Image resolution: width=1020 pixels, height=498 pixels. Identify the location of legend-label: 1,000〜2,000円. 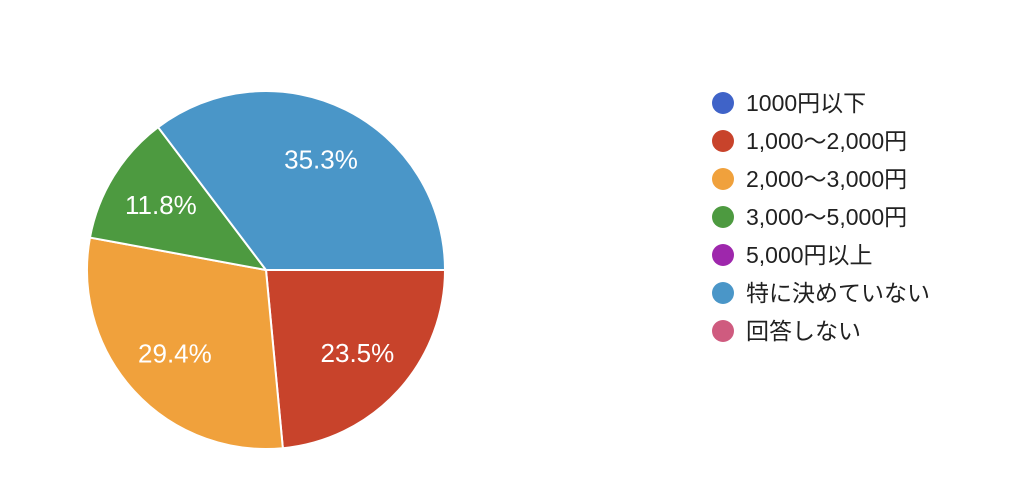
(827, 141).